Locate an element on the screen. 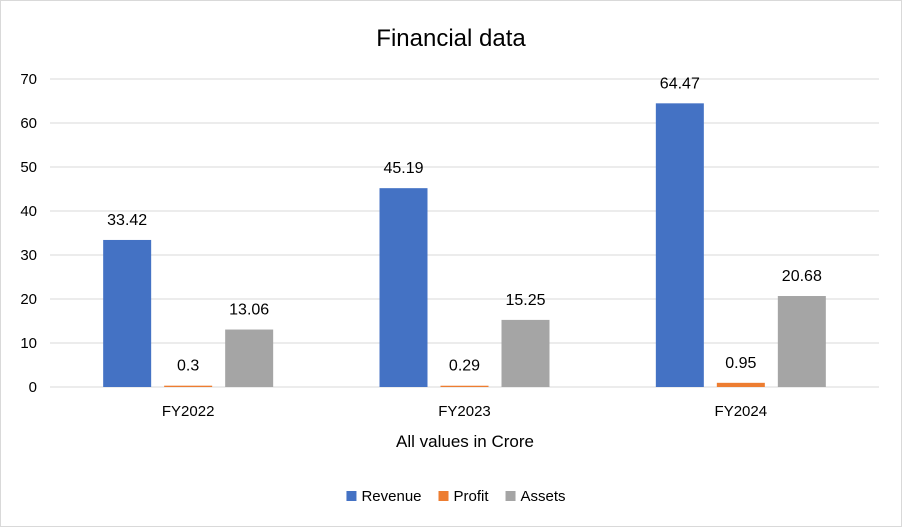 The image size is (902, 527). y-tick-label: 20 is located at coordinates (28, 299).